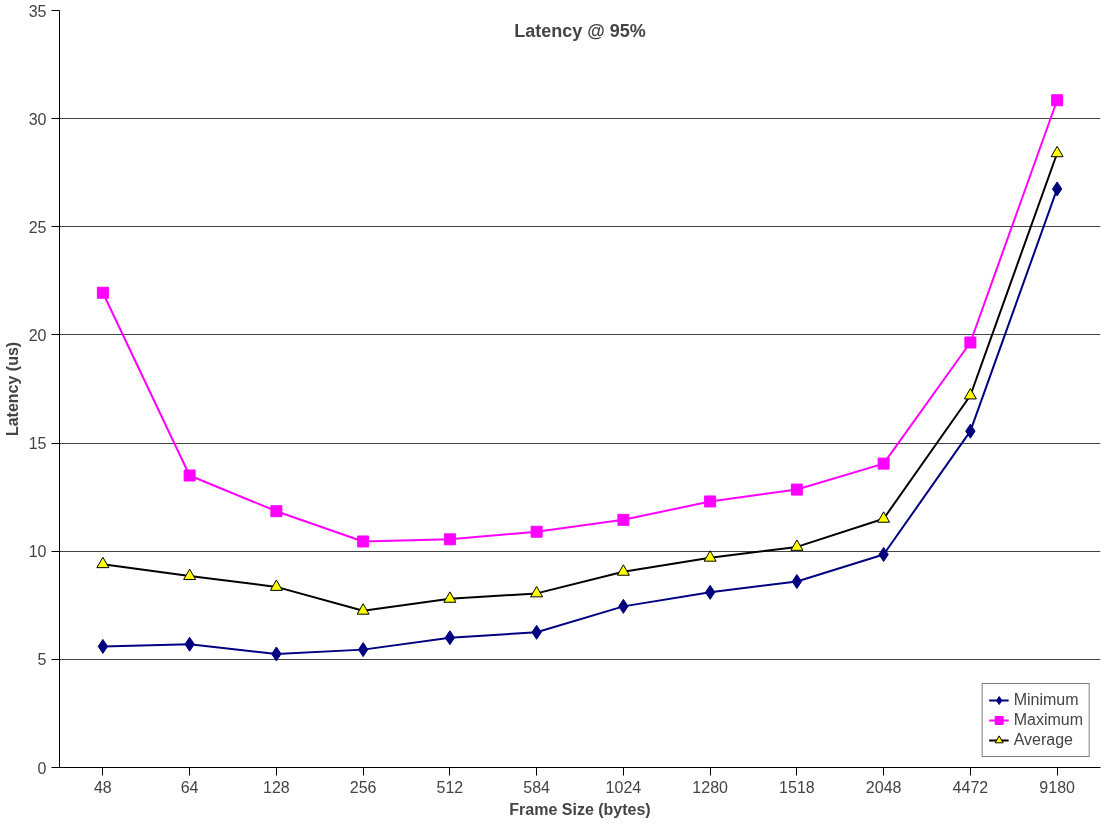 This screenshot has width=1118, height=828. Describe the element at coordinates (189, 787) in the screenshot. I see `x-tick-label: 64` at that location.